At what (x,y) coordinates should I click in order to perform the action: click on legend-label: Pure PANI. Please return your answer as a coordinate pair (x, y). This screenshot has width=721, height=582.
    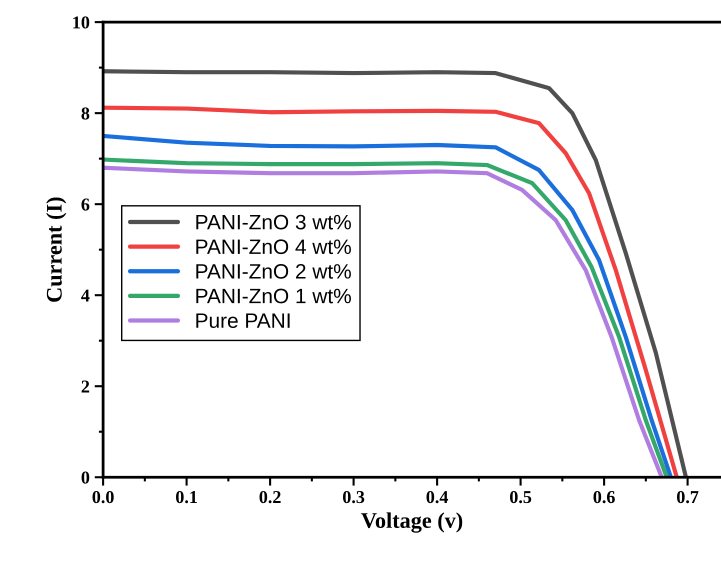
    Looking at the image, I should click on (243, 320).